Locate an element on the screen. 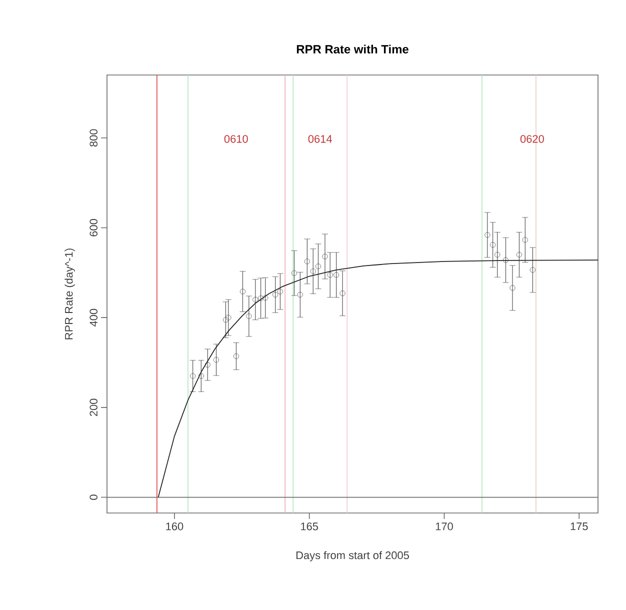 This screenshot has height=610, width=626. y-tick-label: 200 is located at coordinates (94, 407).